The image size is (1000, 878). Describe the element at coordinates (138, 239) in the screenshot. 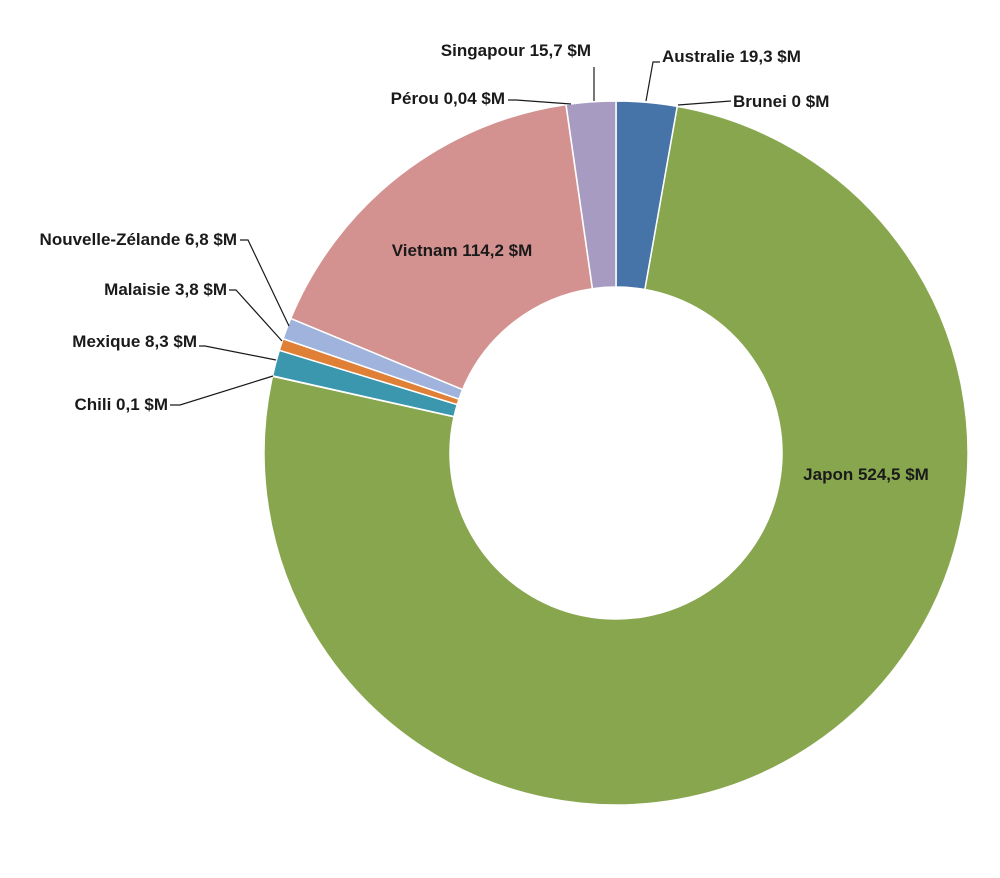

I see `data-label-nouvelle-zelande: Nouvelle-Zélande 6,8 $M` at that location.